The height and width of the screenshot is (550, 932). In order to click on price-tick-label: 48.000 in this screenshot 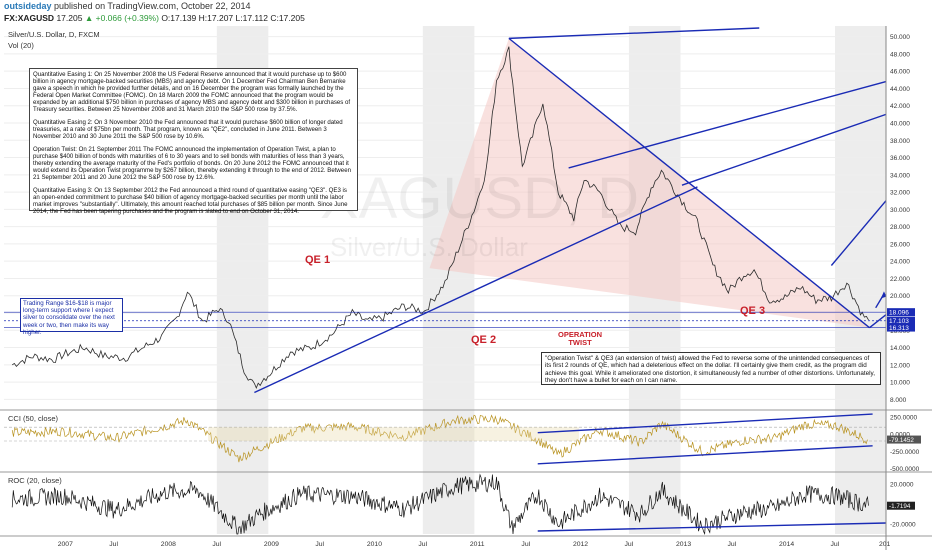, I will do `click(900, 54)`.